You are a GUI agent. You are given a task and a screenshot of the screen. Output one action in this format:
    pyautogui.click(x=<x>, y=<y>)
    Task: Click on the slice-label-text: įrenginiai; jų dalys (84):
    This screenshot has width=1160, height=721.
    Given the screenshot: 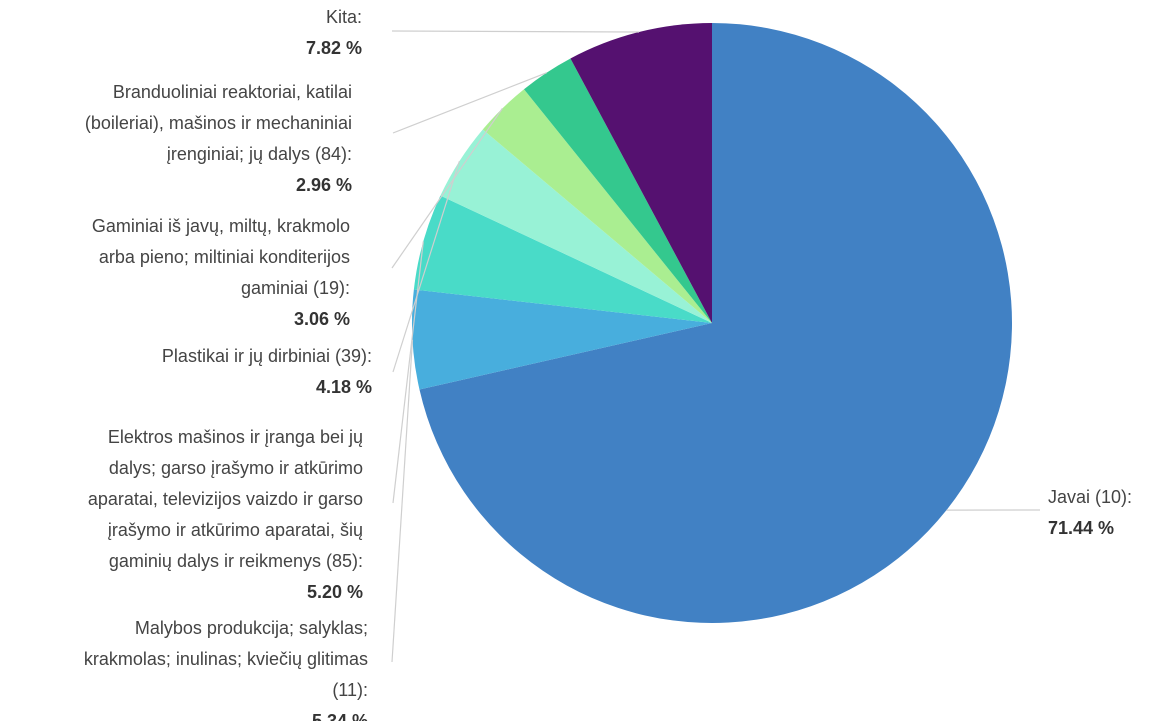 What is the action you would take?
    pyautogui.click(x=259, y=154)
    